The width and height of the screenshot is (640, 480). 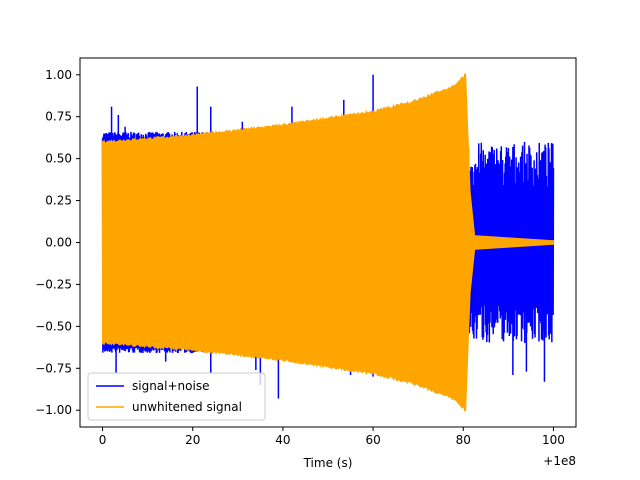 I want to click on y-tick-label: −1.00, so click(x=53, y=410).